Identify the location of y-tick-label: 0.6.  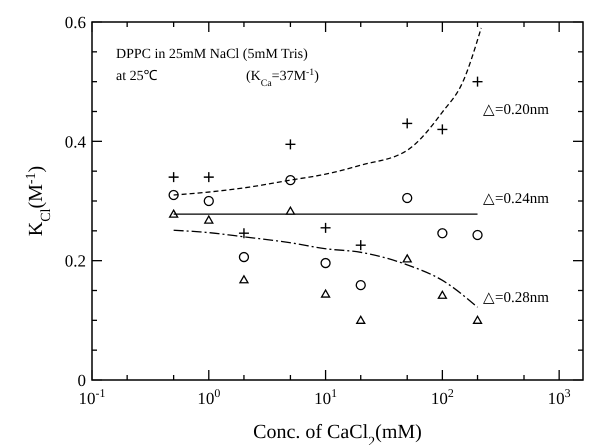
(75, 22).